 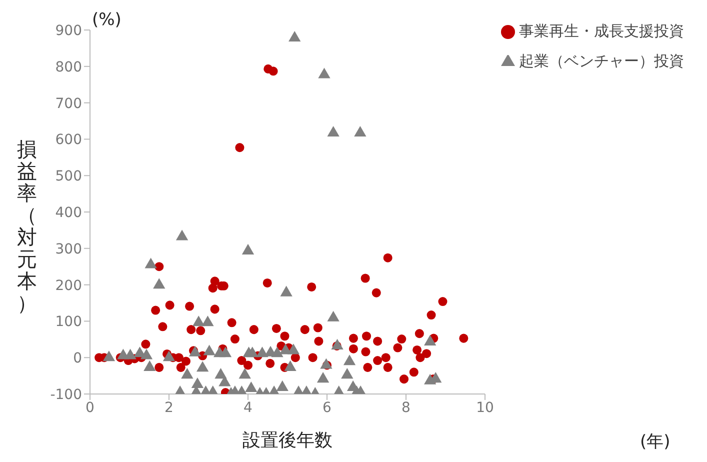 What do you see at coordinates (90, 408) in the screenshot?
I see `x-tick-label: 0` at bounding box center [90, 408].